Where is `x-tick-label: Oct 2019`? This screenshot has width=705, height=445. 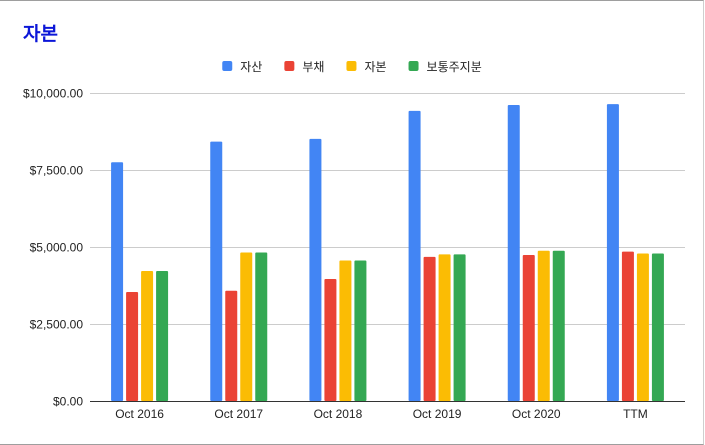
x-tick-label: Oct 2019 is located at coordinates (437, 414).